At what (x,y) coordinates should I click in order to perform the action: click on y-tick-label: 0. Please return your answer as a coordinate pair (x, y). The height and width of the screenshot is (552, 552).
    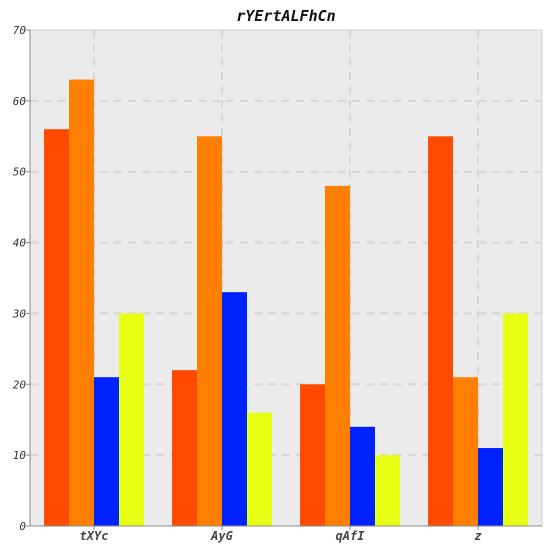
    Looking at the image, I should click on (22, 526).